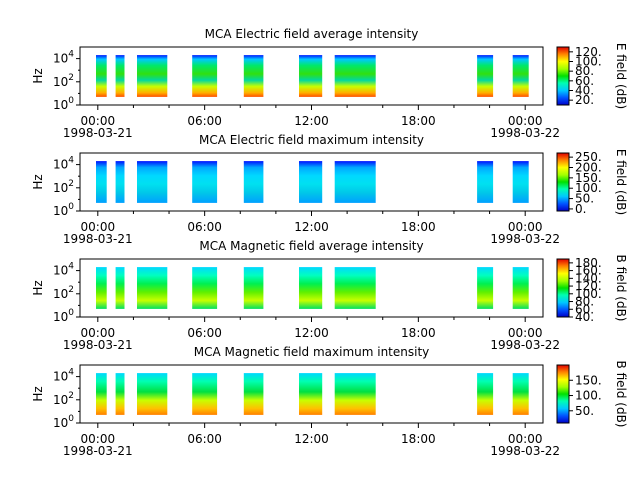 Image resolution: width=640 pixels, height=480 pixels. I want to click on y-tick-label: 10⁴, so click(63, 58).